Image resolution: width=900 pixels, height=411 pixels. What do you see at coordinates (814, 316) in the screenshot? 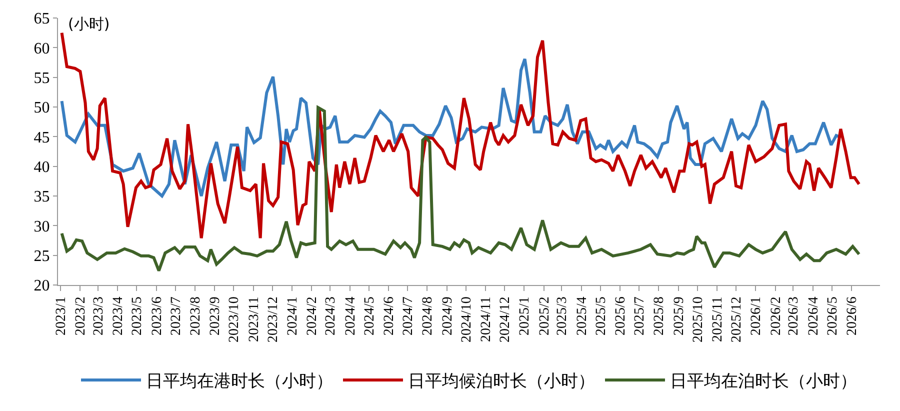
I see `x-tick-label: 2026/4` at bounding box center [814, 316].